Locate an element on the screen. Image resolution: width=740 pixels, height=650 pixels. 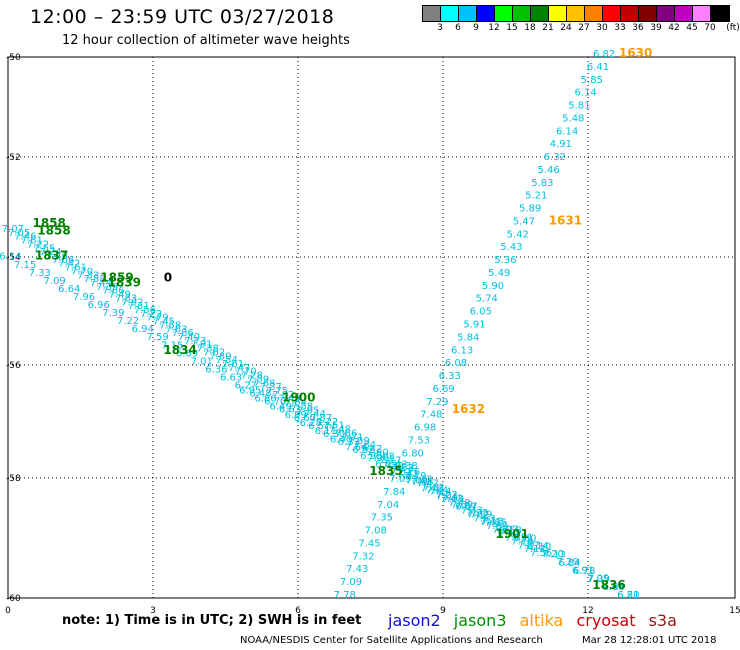
pass-time-label: 1900 is located at coordinates (298, 398).